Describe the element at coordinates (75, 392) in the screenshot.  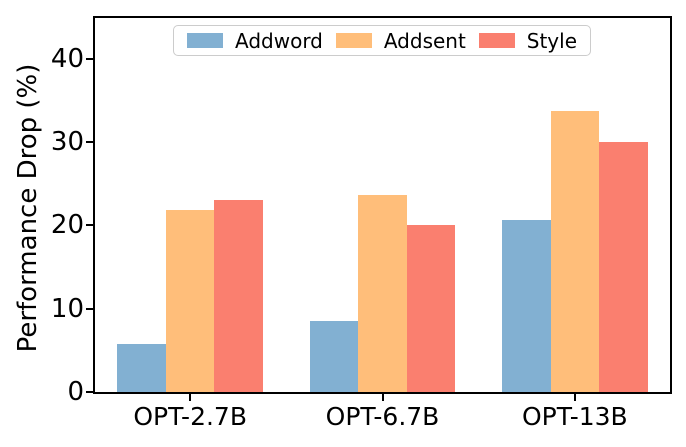
I see `y-tick-label: 0` at that location.